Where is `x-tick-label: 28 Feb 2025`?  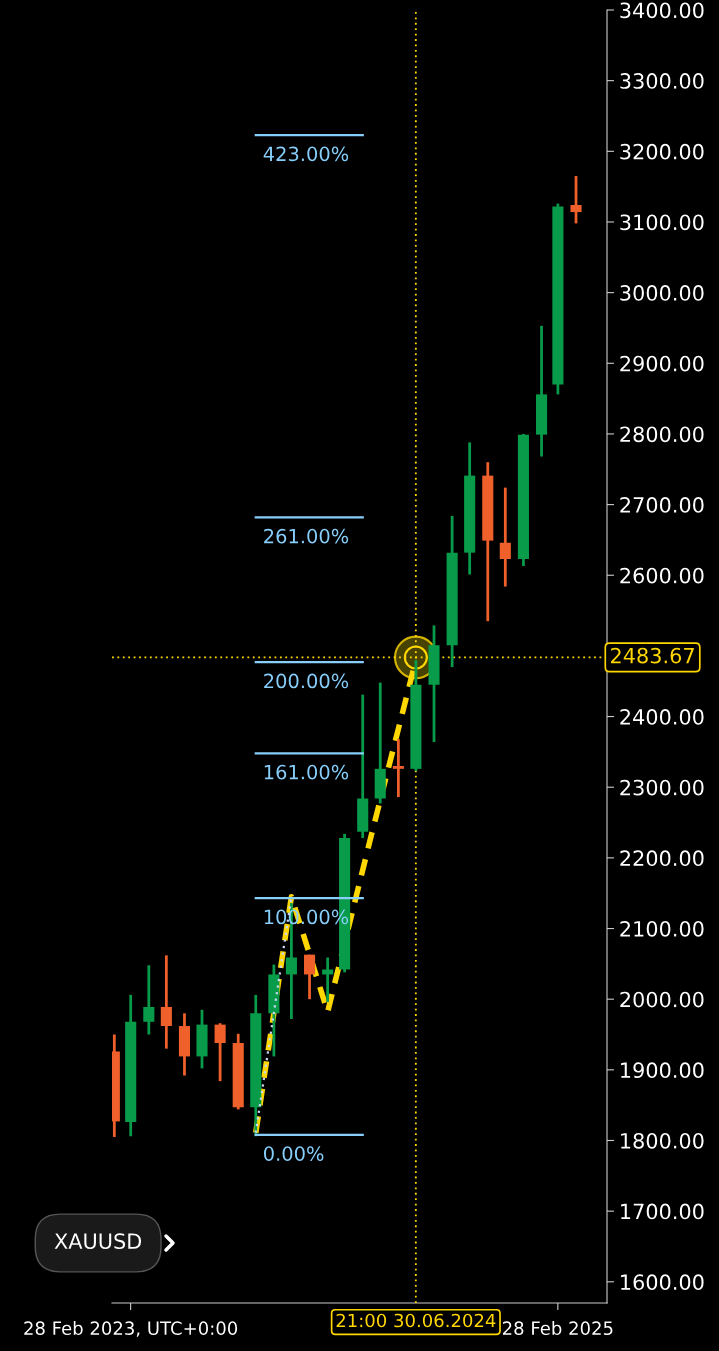 x-tick-label: 28 Feb 2025 is located at coordinates (557, 1328).